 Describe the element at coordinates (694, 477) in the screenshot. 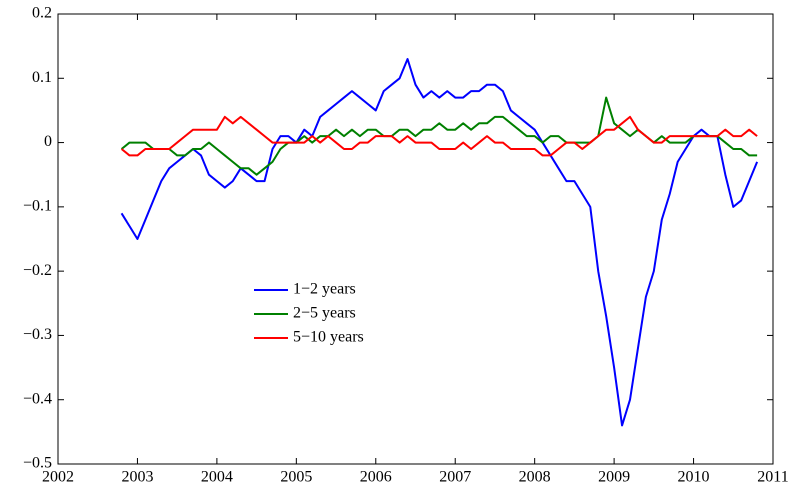

I see `x-tick-label: 2010` at that location.